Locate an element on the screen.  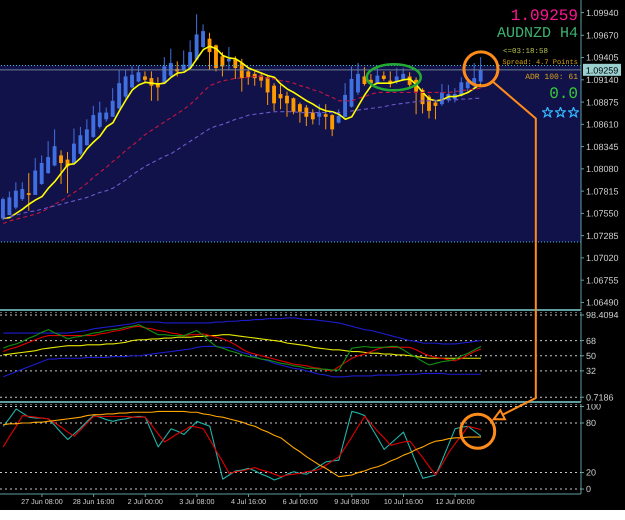
y-tick-label: 1.09940 is located at coordinates (602, 13).